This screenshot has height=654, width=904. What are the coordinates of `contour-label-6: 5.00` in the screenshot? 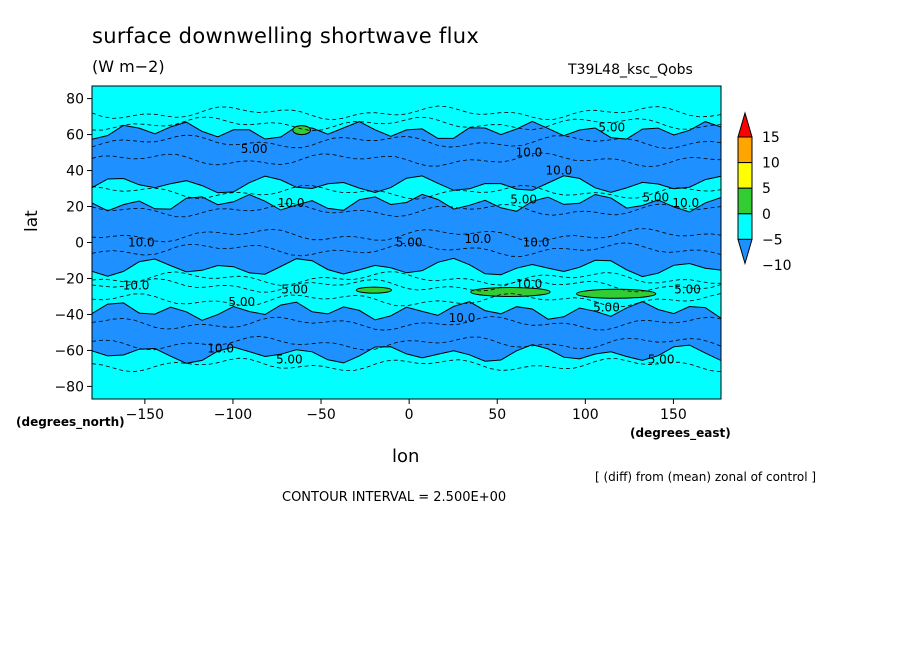 It's located at (655, 198).